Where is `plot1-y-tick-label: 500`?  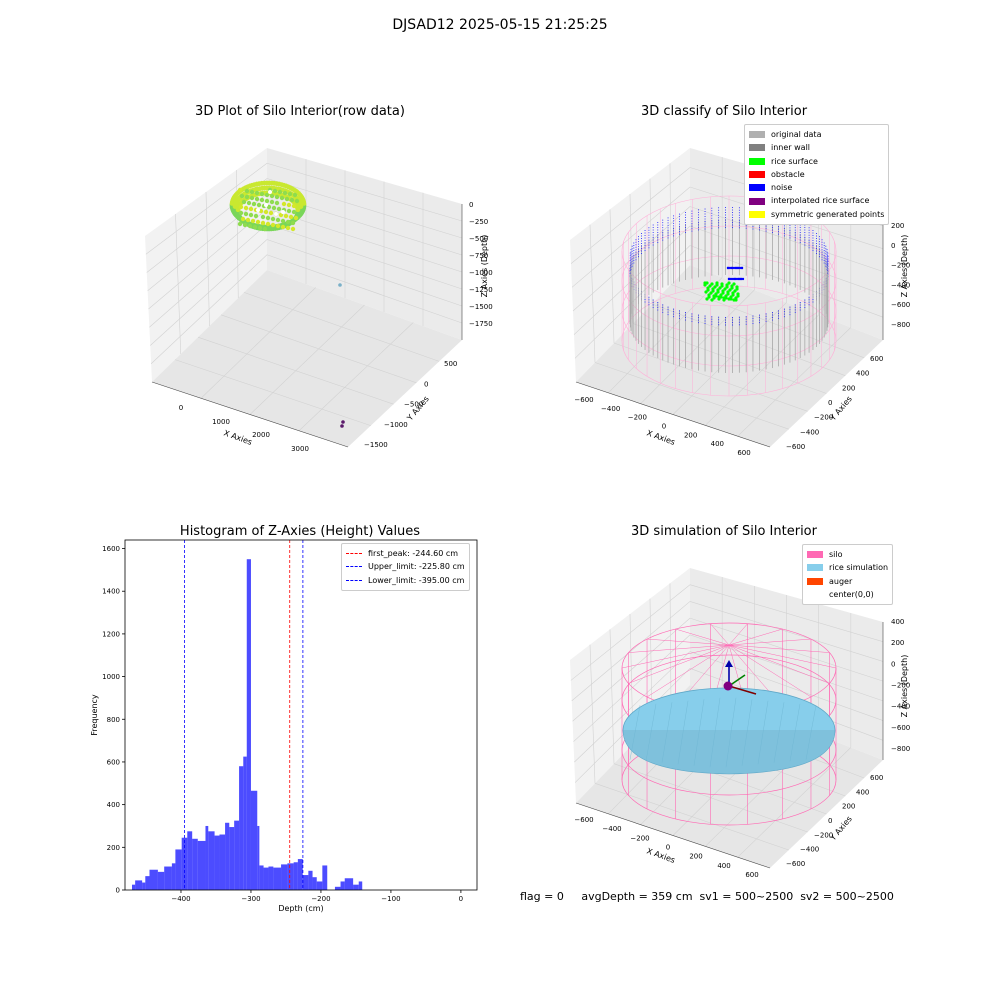 plot1-y-tick-label: 500 is located at coordinates (450, 364).